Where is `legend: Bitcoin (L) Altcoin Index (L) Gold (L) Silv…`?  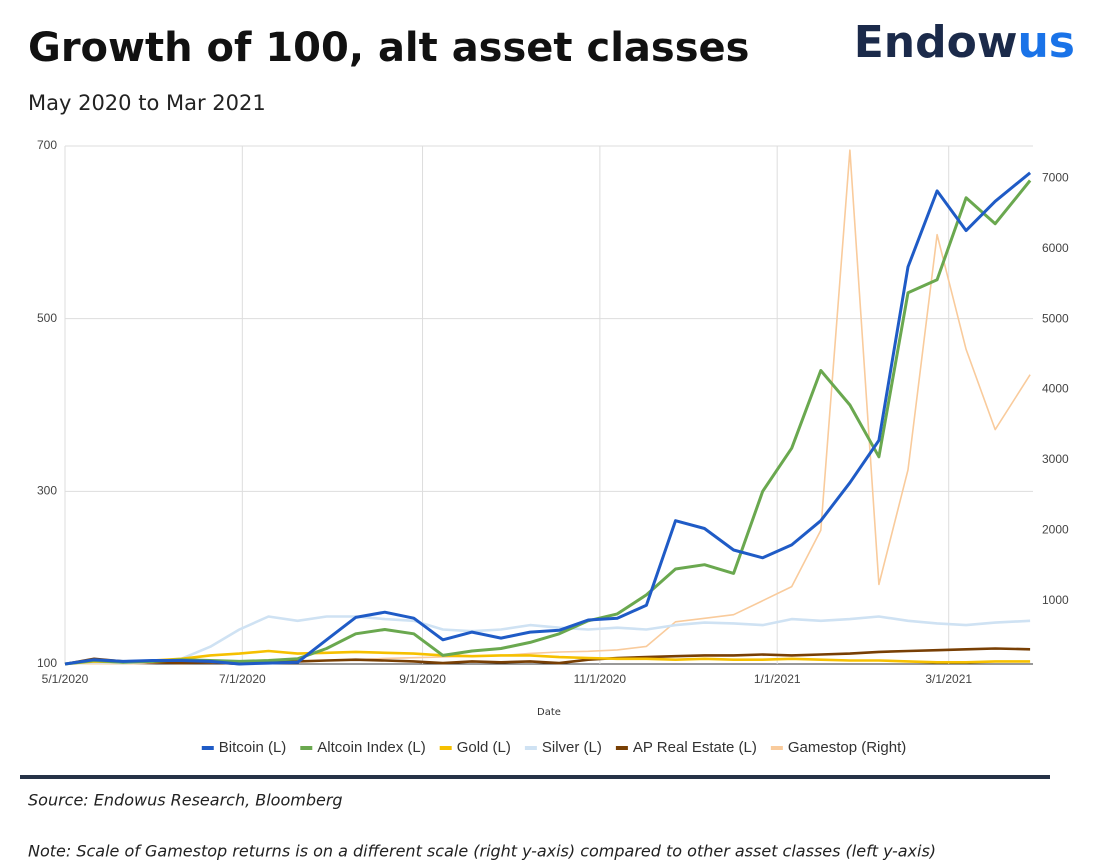
legend: Bitcoin (L) Altcoin Index (L) Gold (L) Silv… is located at coordinates (553, 747).